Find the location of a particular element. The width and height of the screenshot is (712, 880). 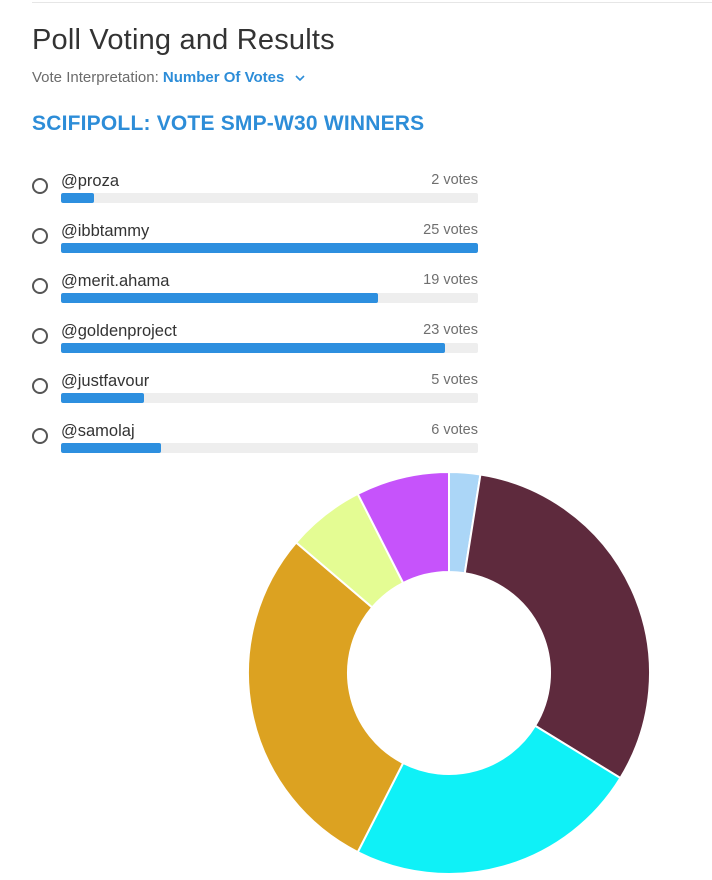

top-divider is located at coordinates (372, 2).